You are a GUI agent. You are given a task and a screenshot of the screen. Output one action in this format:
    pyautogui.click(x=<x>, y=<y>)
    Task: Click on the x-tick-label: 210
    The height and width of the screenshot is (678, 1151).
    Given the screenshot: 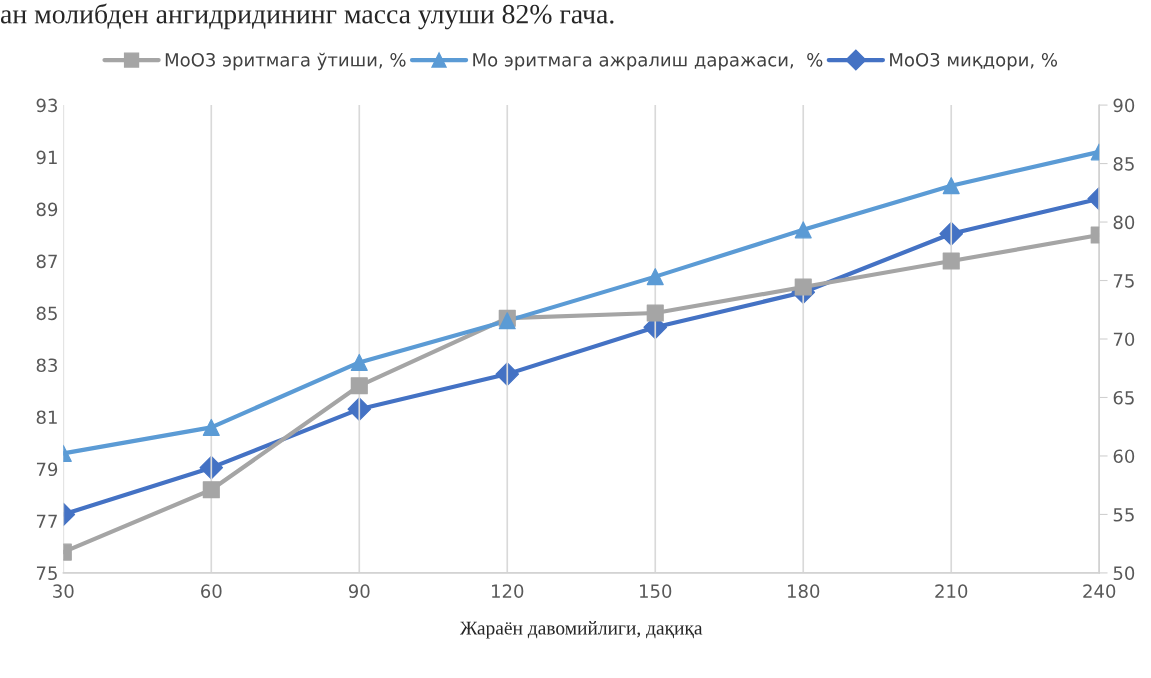 What is the action you would take?
    pyautogui.click(x=951, y=591)
    